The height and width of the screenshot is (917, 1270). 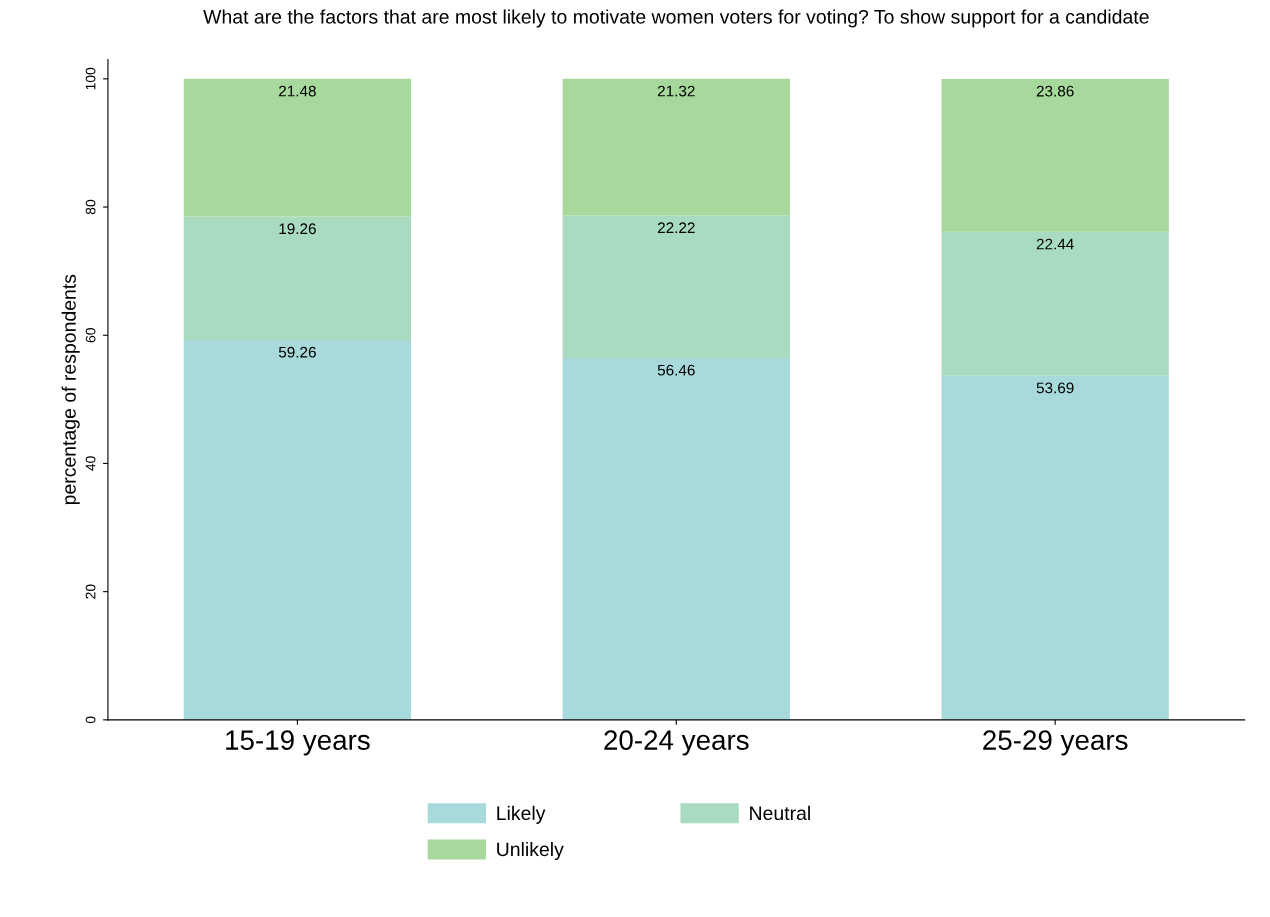 I want to click on y-tick-label: 100, so click(x=90, y=78).